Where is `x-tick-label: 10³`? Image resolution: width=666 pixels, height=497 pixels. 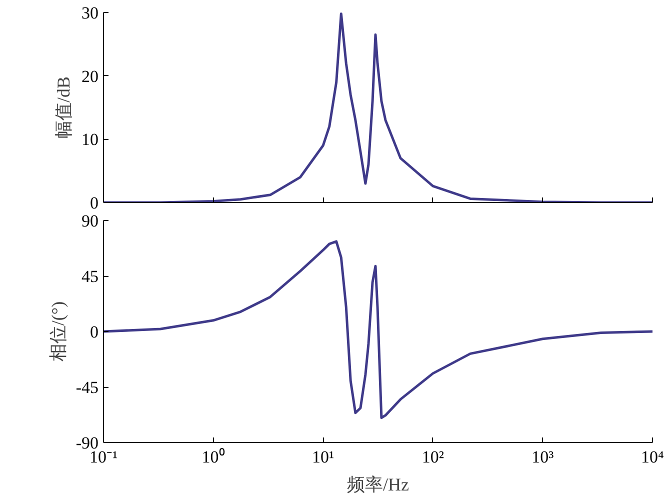
x-tick-label: 10³ is located at coordinates (543, 457).